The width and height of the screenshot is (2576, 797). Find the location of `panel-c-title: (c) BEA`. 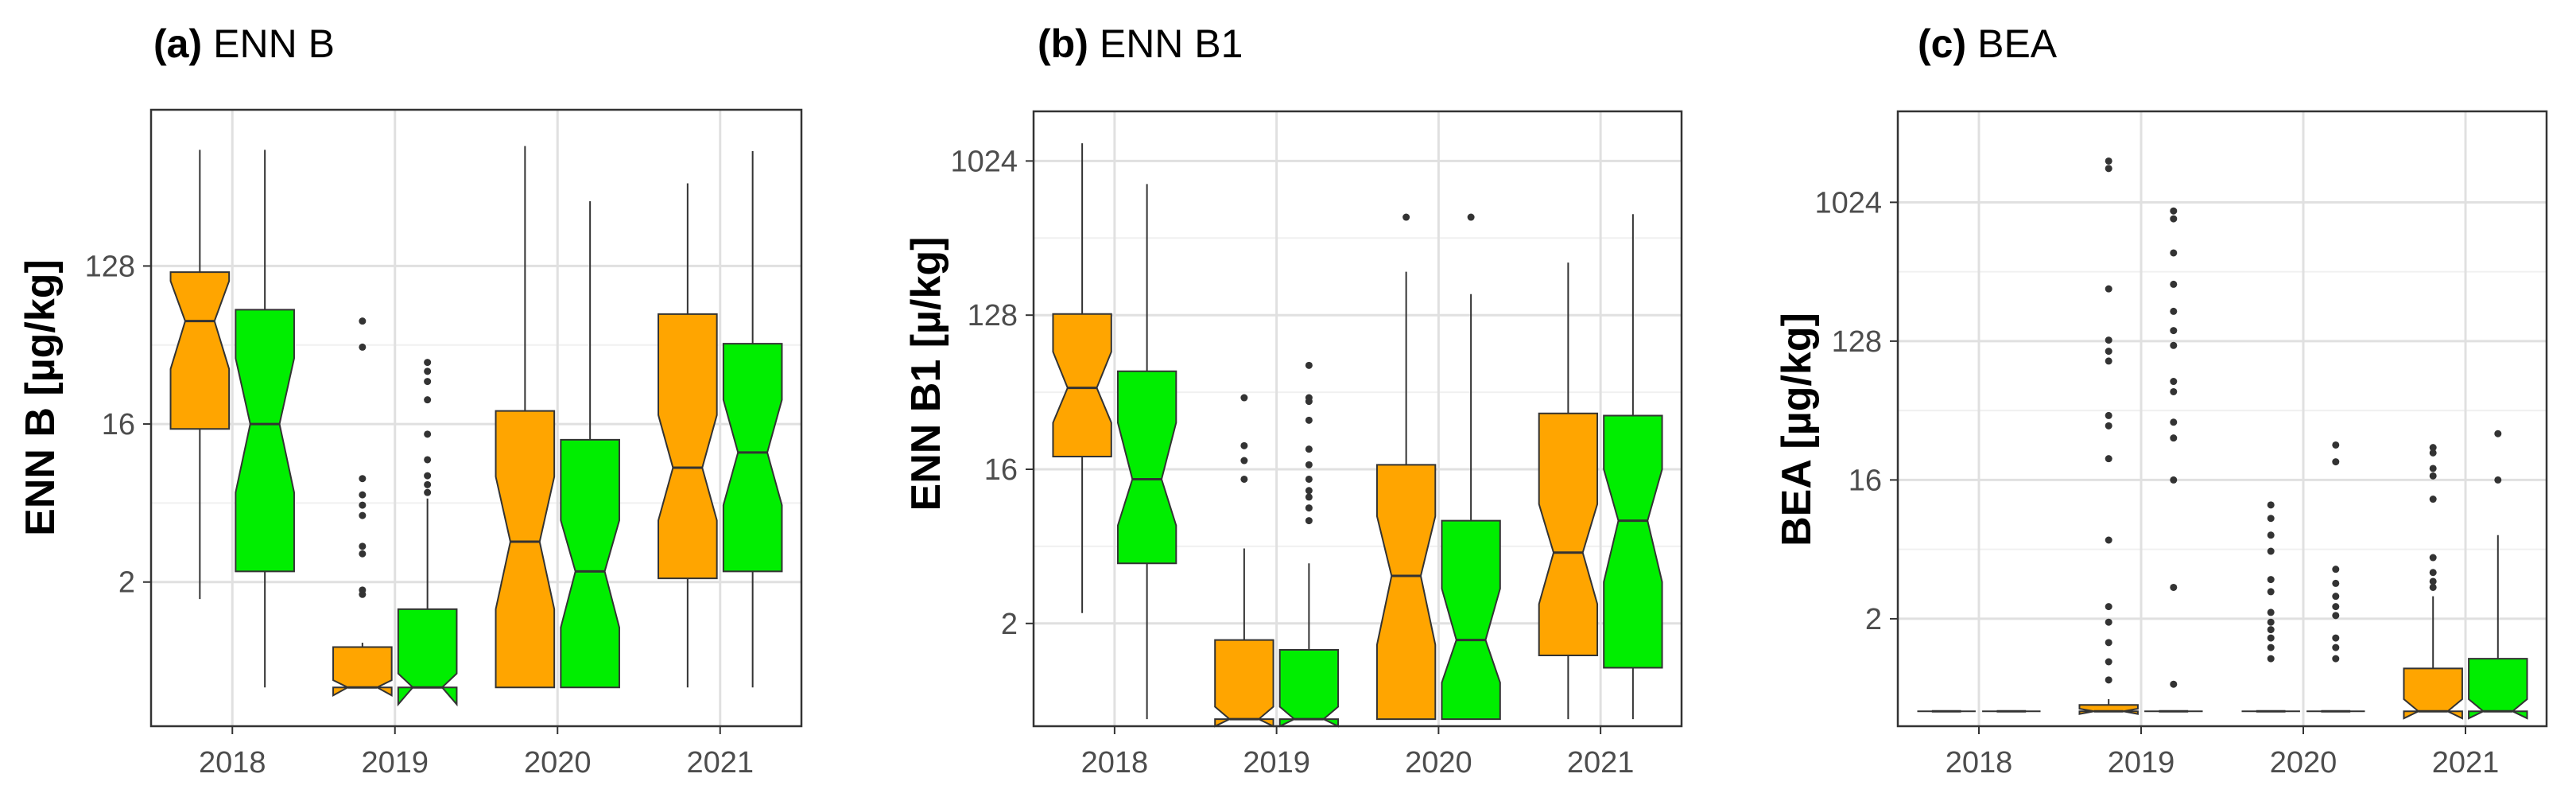

panel-c-title: (c) BEA is located at coordinates (1988, 44).